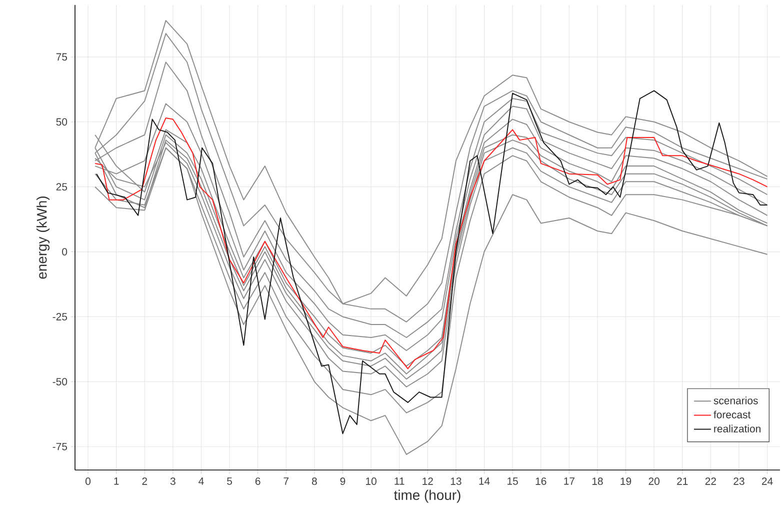 This screenshot has height=523, width=782. Describe the element at coordinates (144, 481) in the screenshot. I see `x-tick-label: 2` at that location.